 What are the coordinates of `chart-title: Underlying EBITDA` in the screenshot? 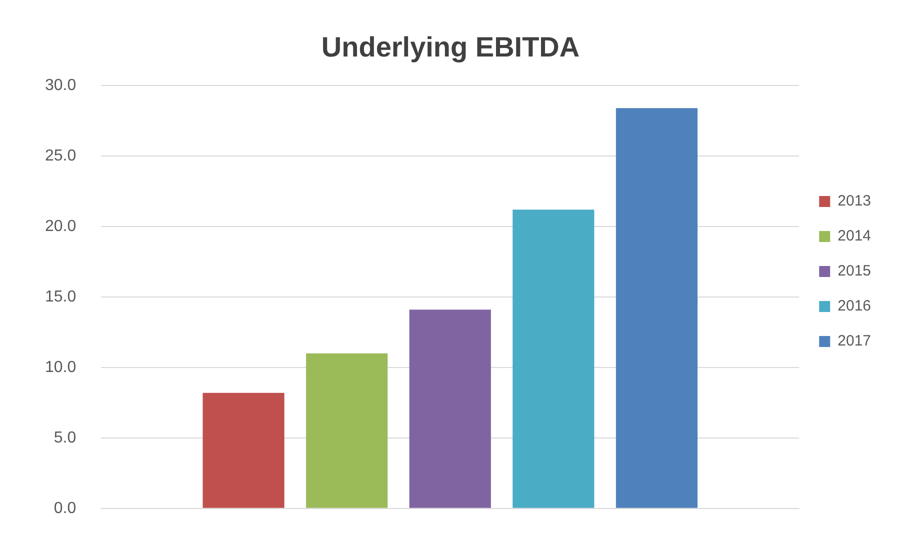 It's located at (450, 47).